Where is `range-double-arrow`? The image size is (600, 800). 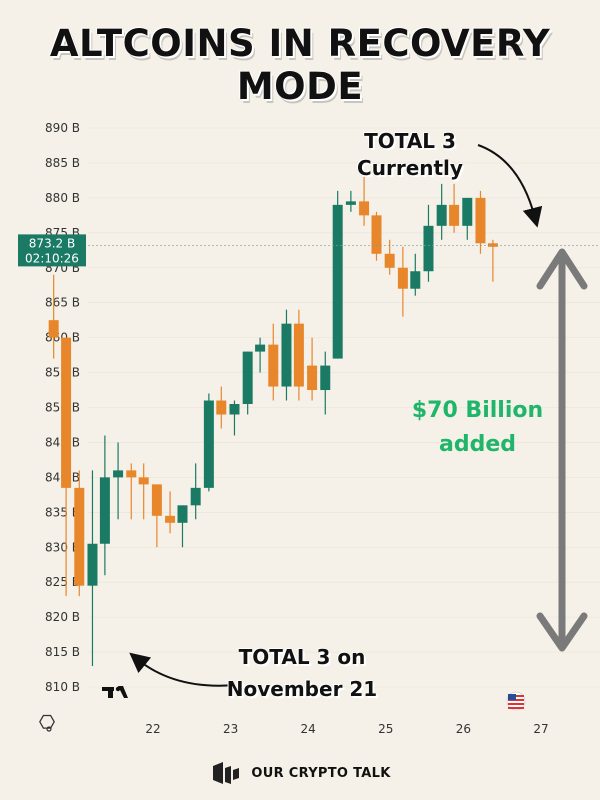 range-double-arrow is located at coordinates (562, 450).